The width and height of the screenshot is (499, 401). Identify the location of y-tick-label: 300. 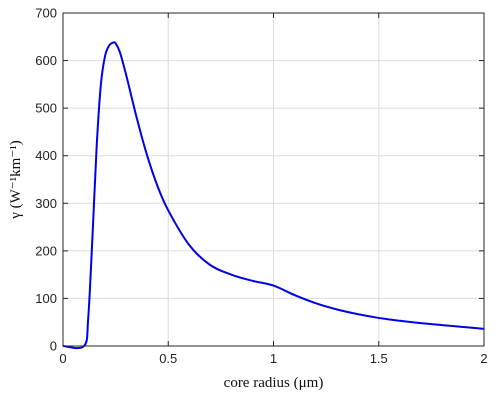
(46, 203).